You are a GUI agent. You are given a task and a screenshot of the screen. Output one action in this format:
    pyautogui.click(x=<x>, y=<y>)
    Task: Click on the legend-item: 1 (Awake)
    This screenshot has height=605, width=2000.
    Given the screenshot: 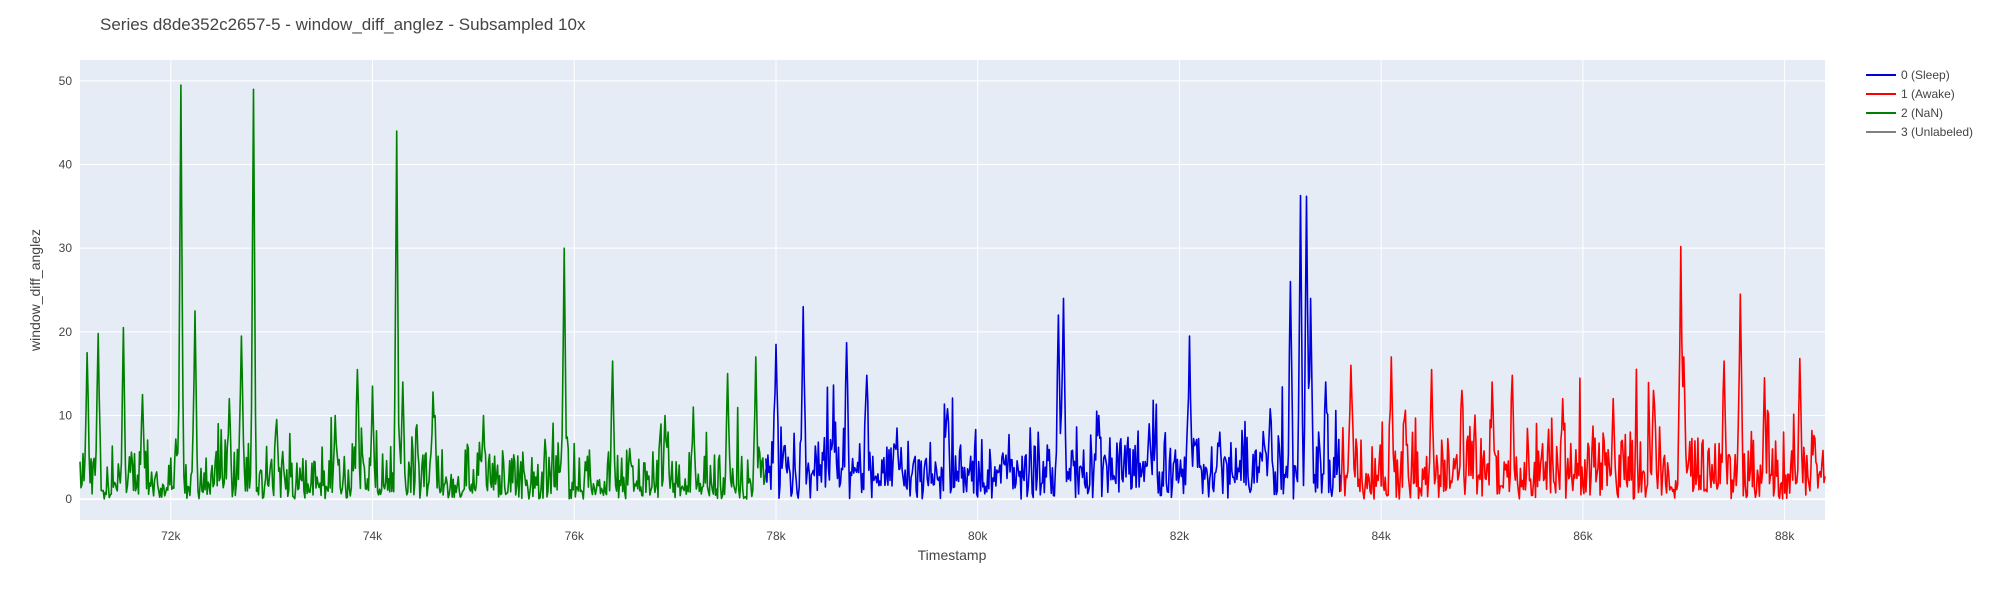 What is the action you would take?
    pyautogui.click(x=1910, y=94)
    